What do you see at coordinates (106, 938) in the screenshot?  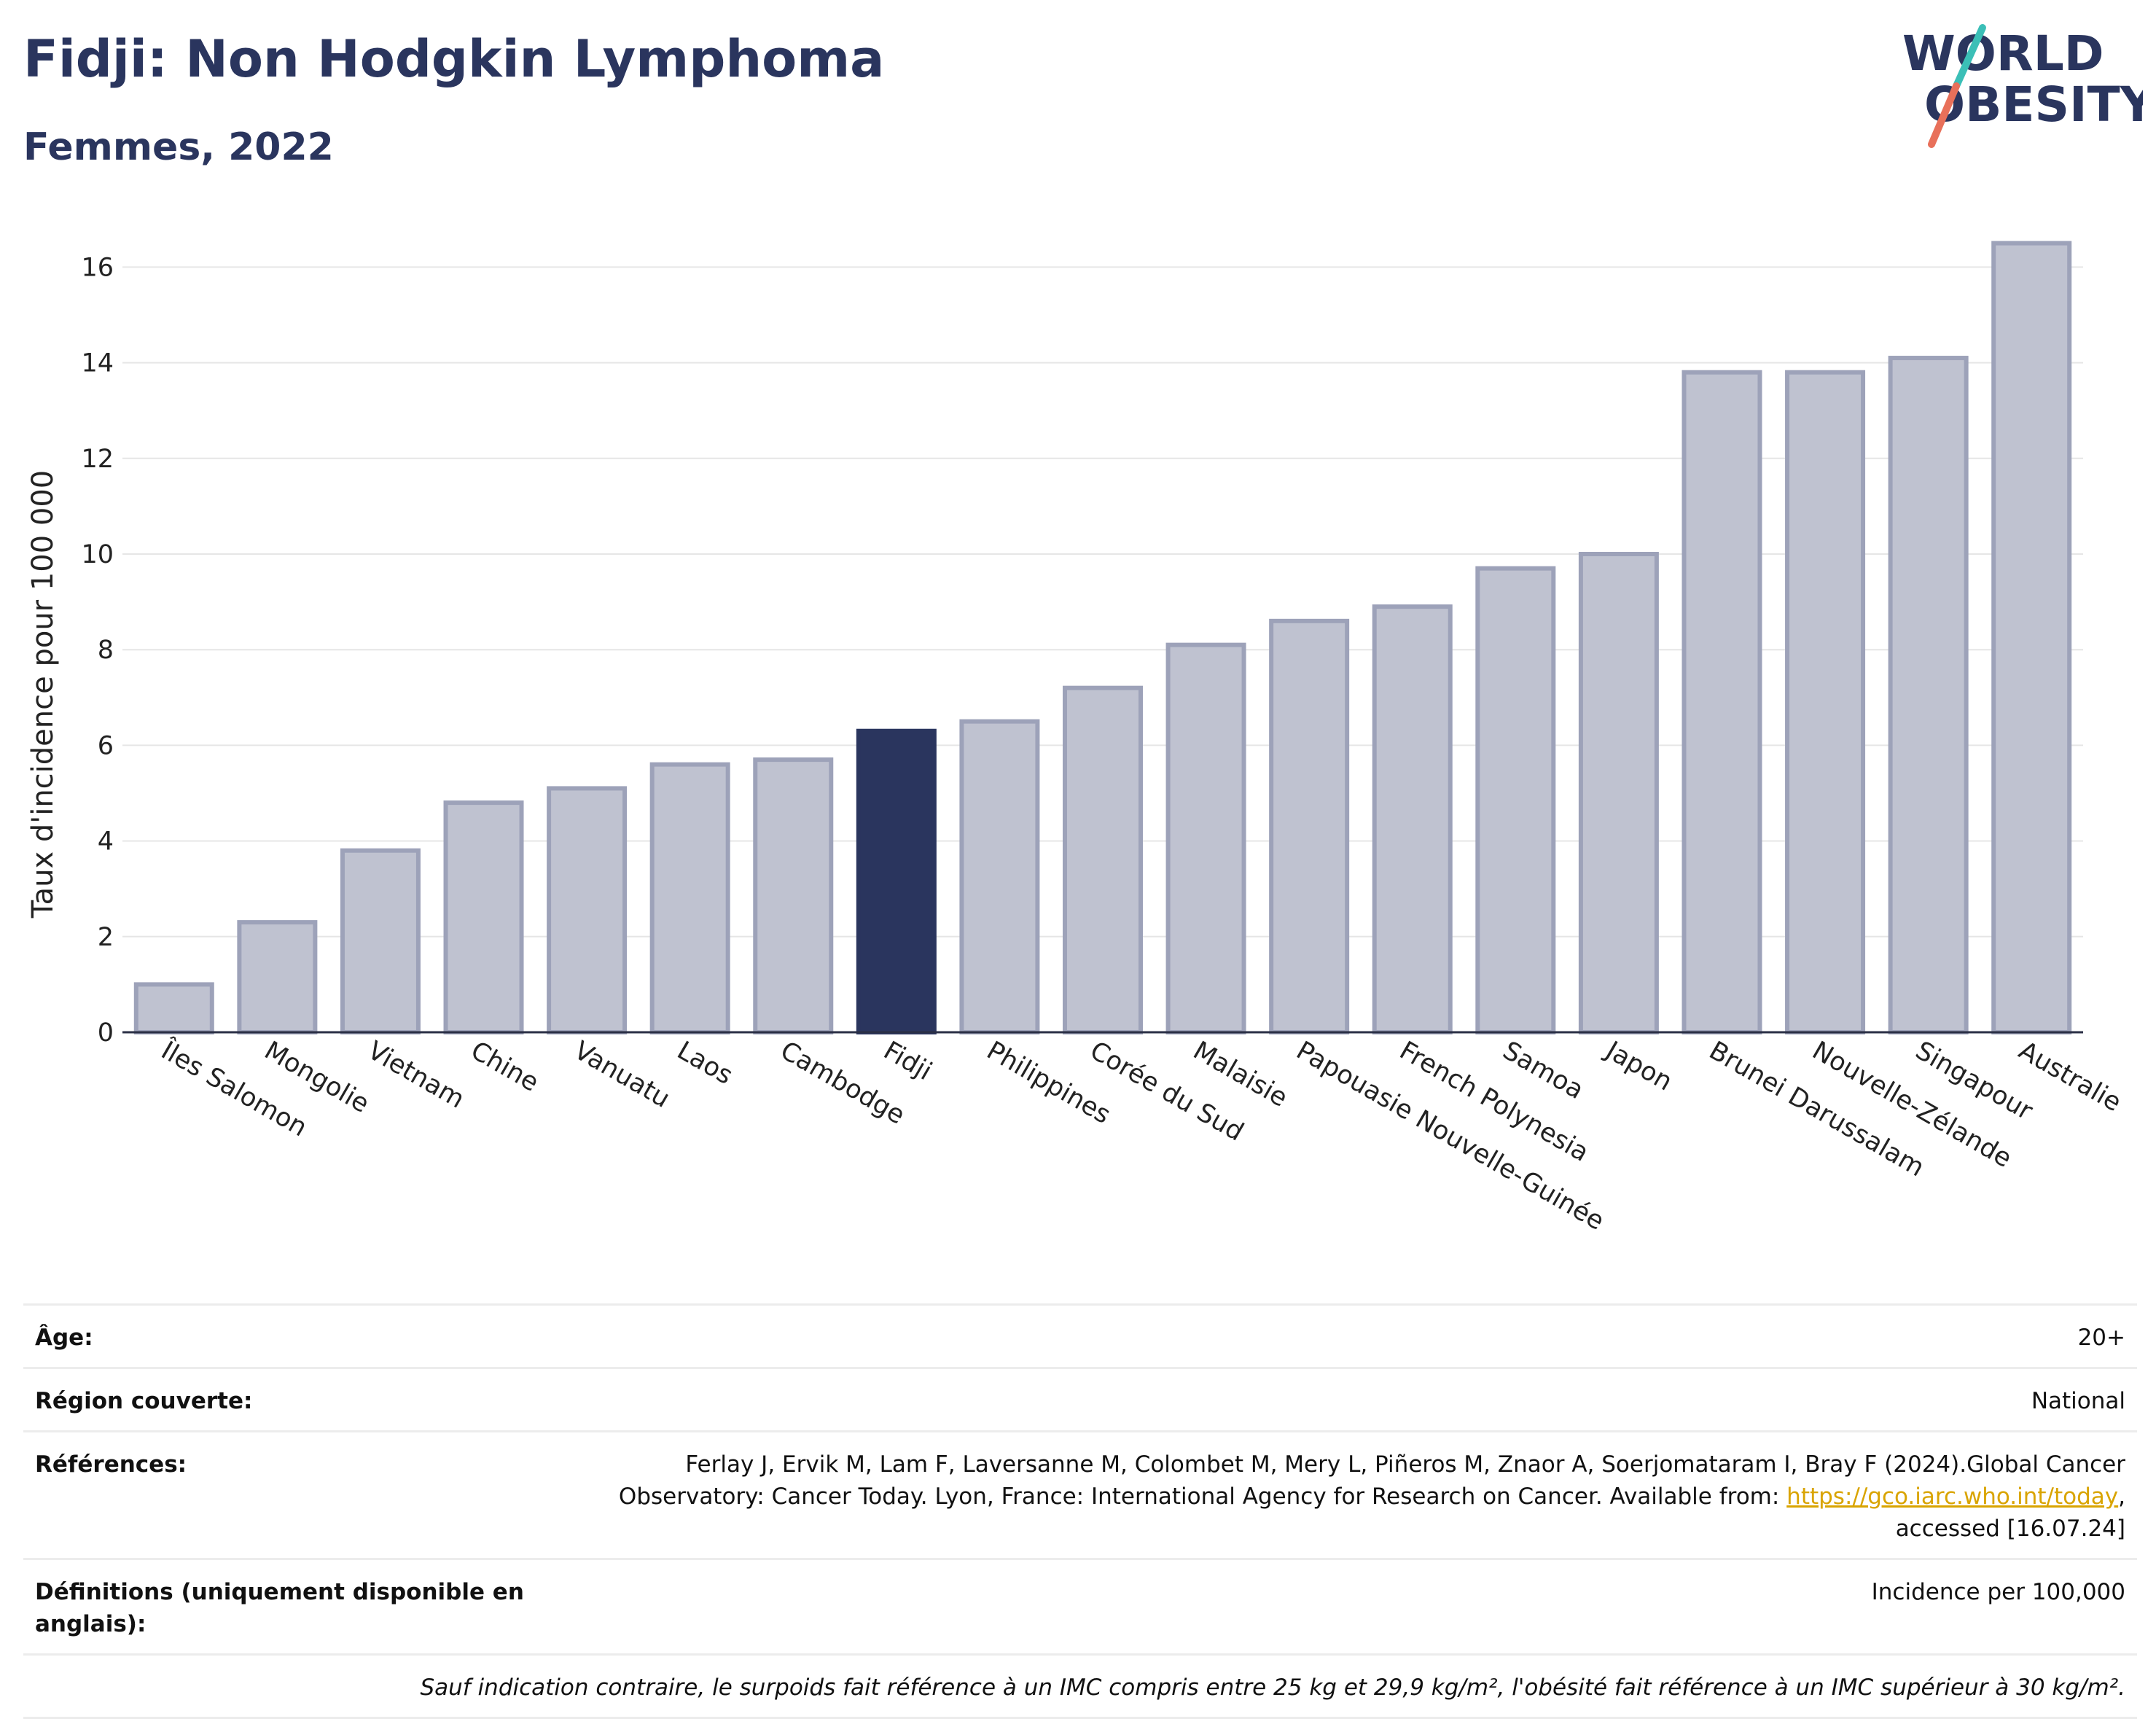 I see `y-tick-label: 2` at bounding box center [106, 938].